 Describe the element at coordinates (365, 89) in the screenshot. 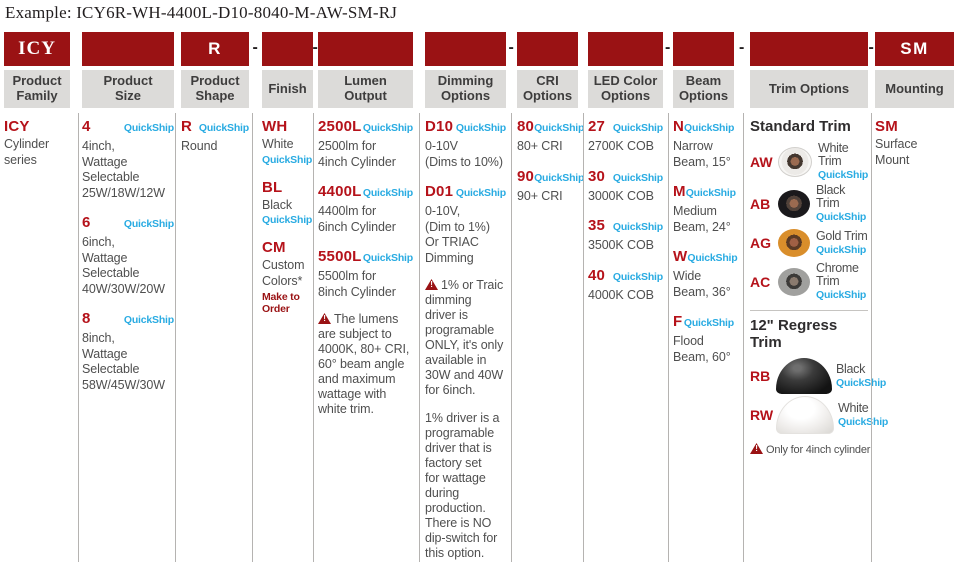

I see `column-label: Lumen Output` at that location.